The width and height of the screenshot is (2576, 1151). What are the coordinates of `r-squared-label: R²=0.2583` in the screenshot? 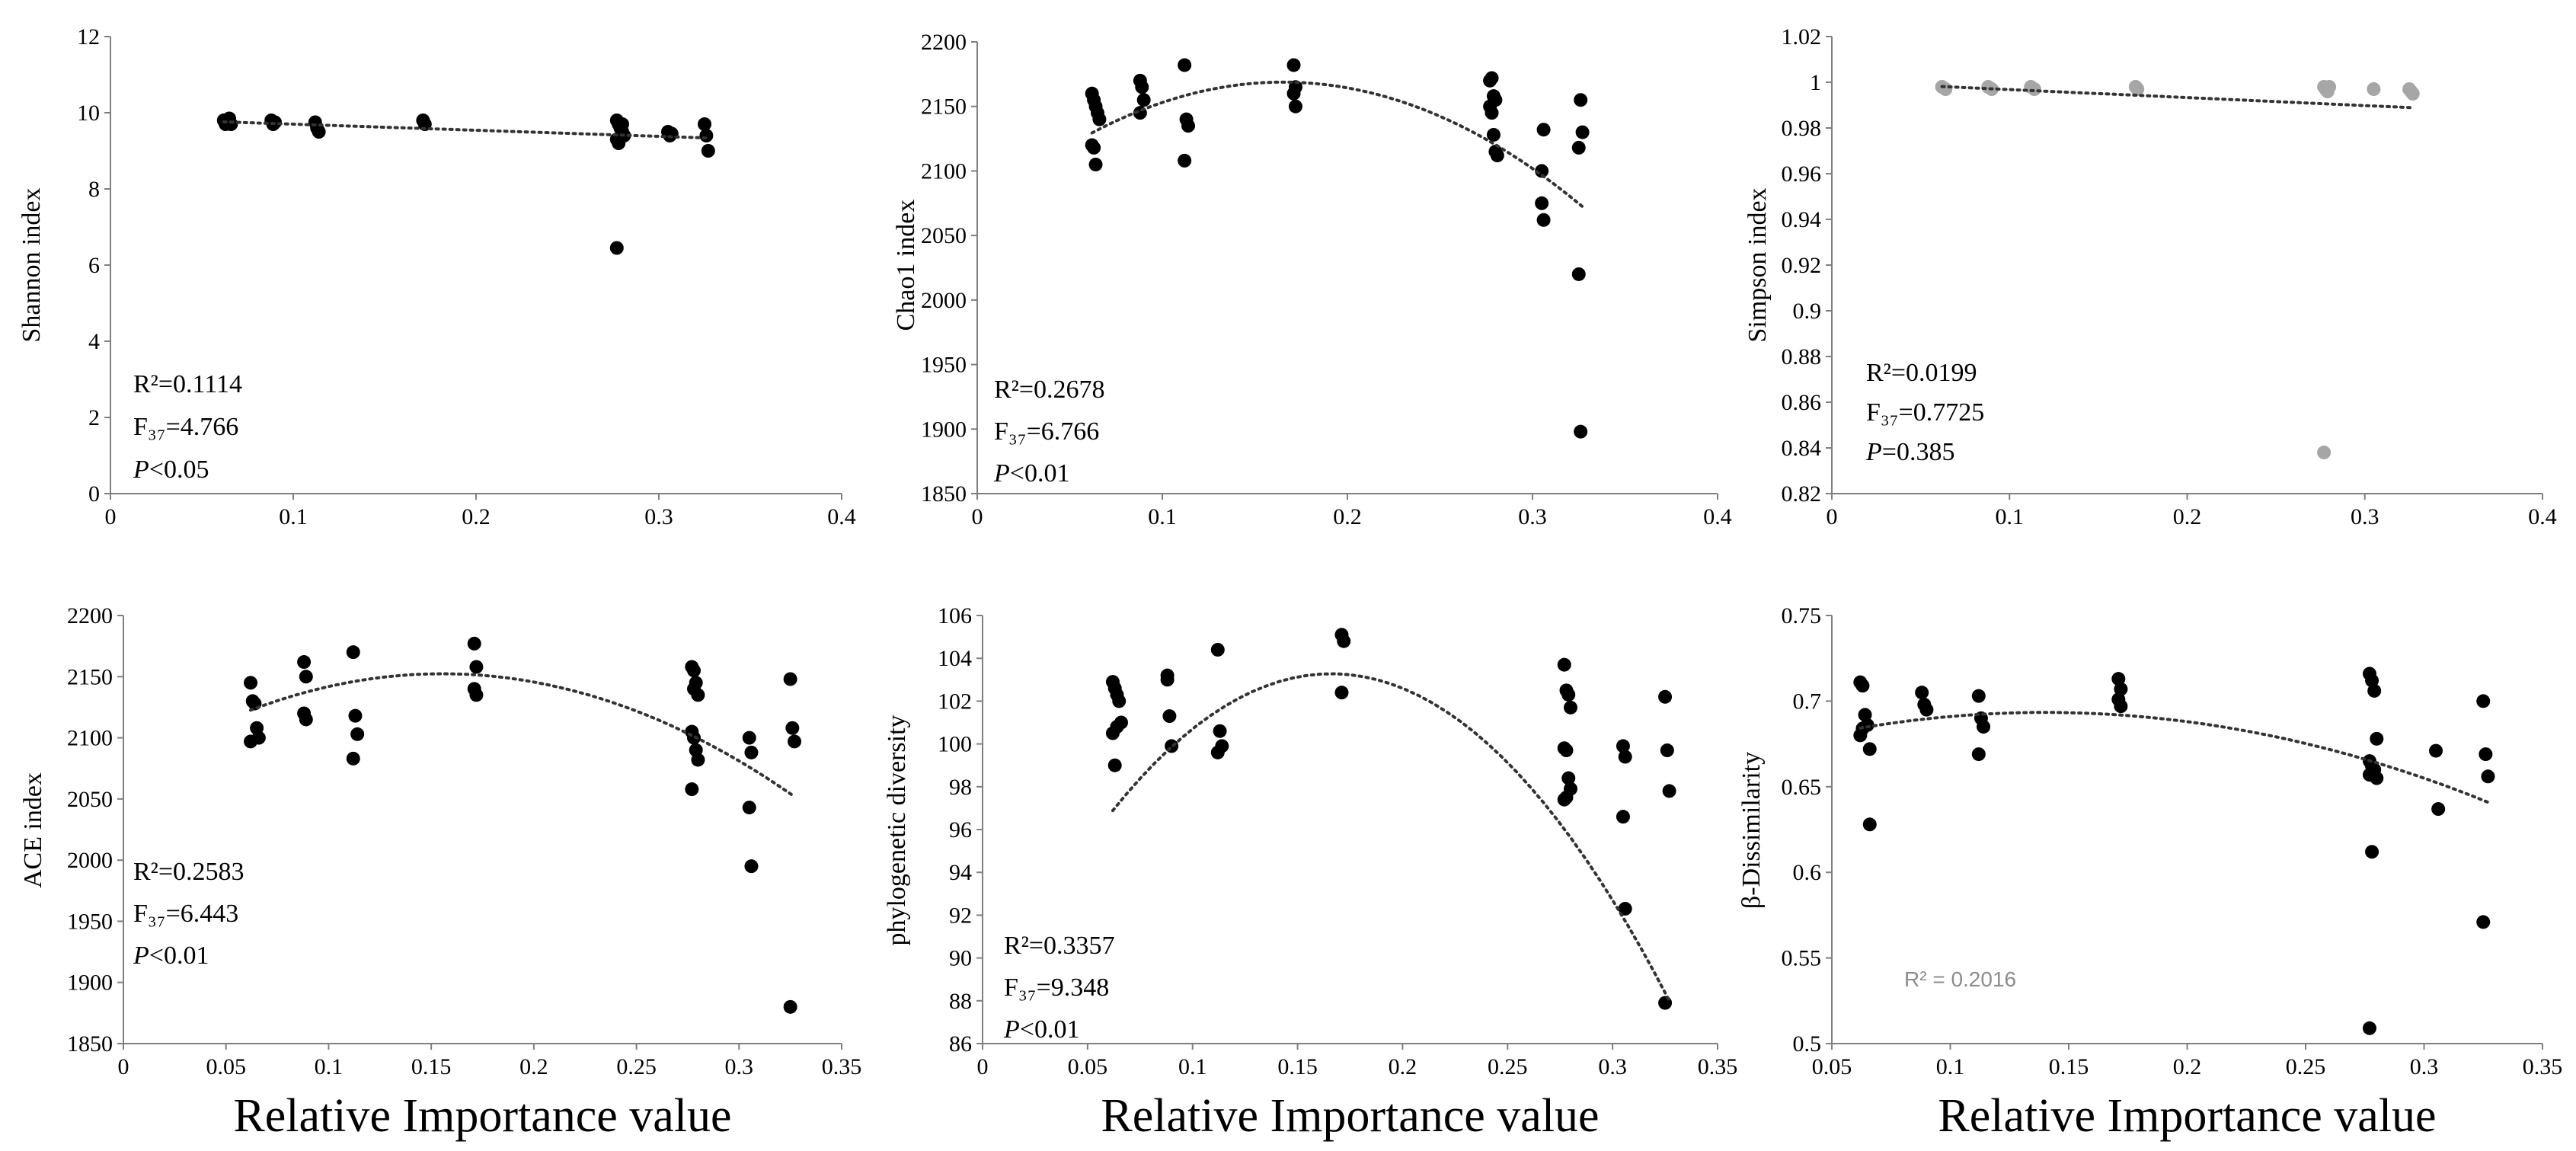 It's located at (188, 872).